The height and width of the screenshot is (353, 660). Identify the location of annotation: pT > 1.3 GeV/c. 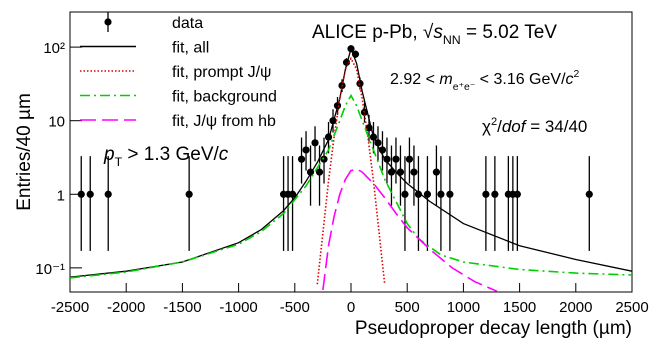
(166, 156).